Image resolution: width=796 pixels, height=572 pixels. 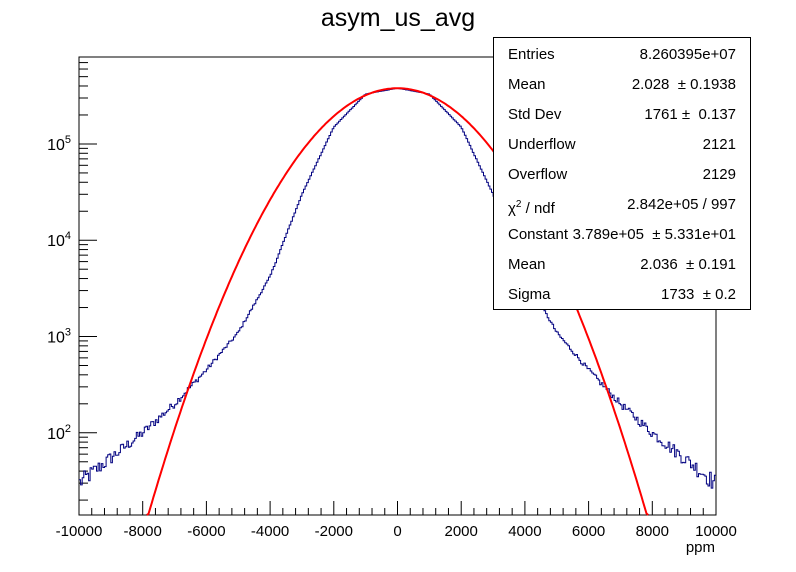 What do you see at coordinates (687, 54) in the screenshot?
I see `stat-value: 8.260395e+07` at bounding box center [687, 54].